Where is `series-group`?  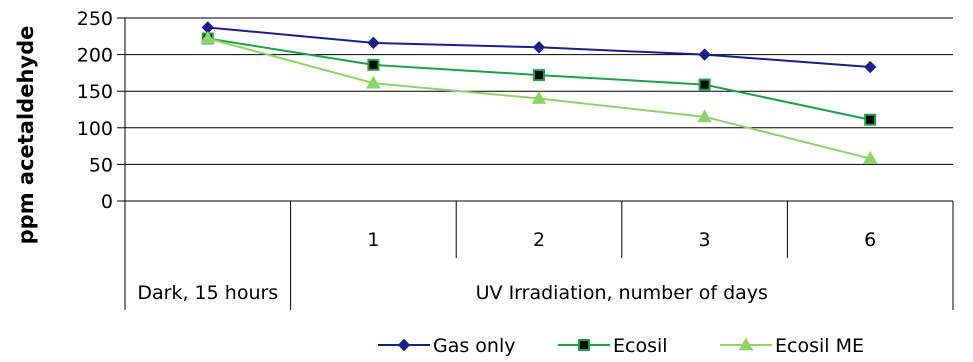
series-group is located at coordinates (539, 47).